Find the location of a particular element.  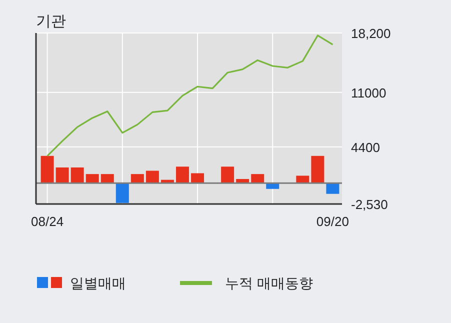

x-tick-label: 08/24 is located at coordinates (47, 221).